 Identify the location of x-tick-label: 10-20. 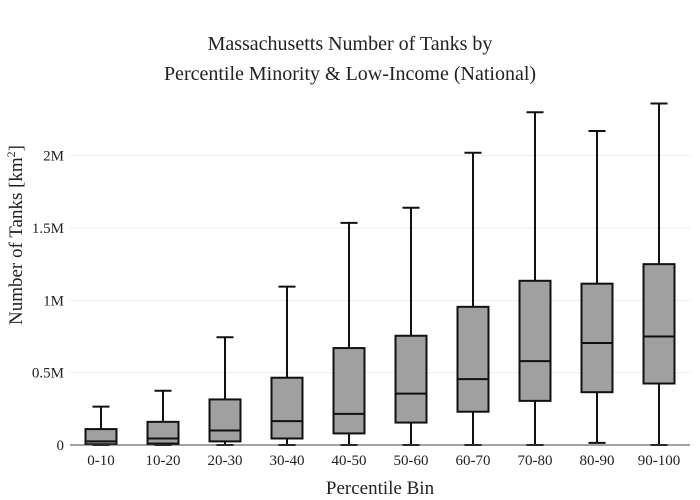
(163, 461).